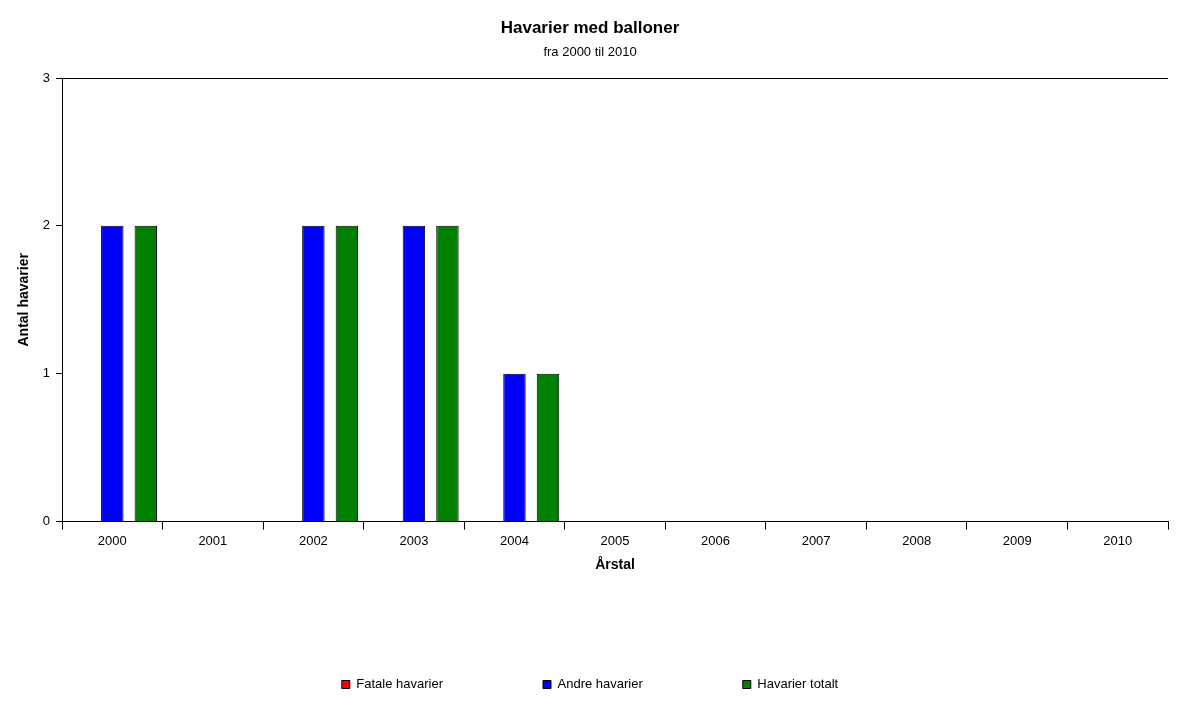 Image resolution: width=1184 pixels, height=713 pixels. I want to click on x-tick-label: 2010, so click(1118, 540).